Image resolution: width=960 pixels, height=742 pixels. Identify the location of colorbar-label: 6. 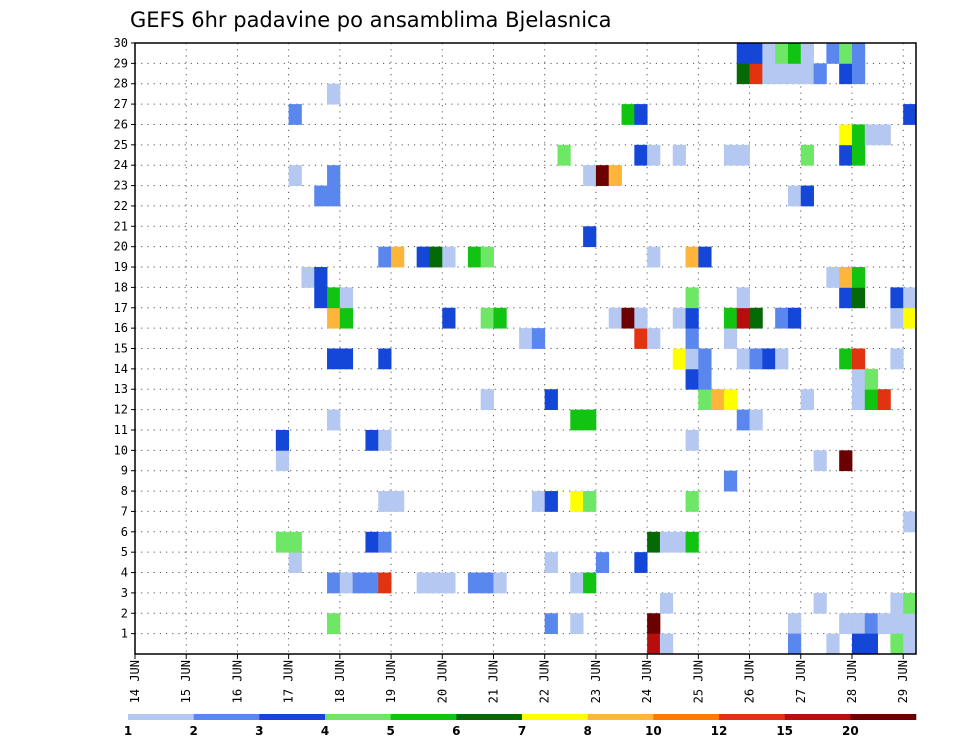
(456, 731).